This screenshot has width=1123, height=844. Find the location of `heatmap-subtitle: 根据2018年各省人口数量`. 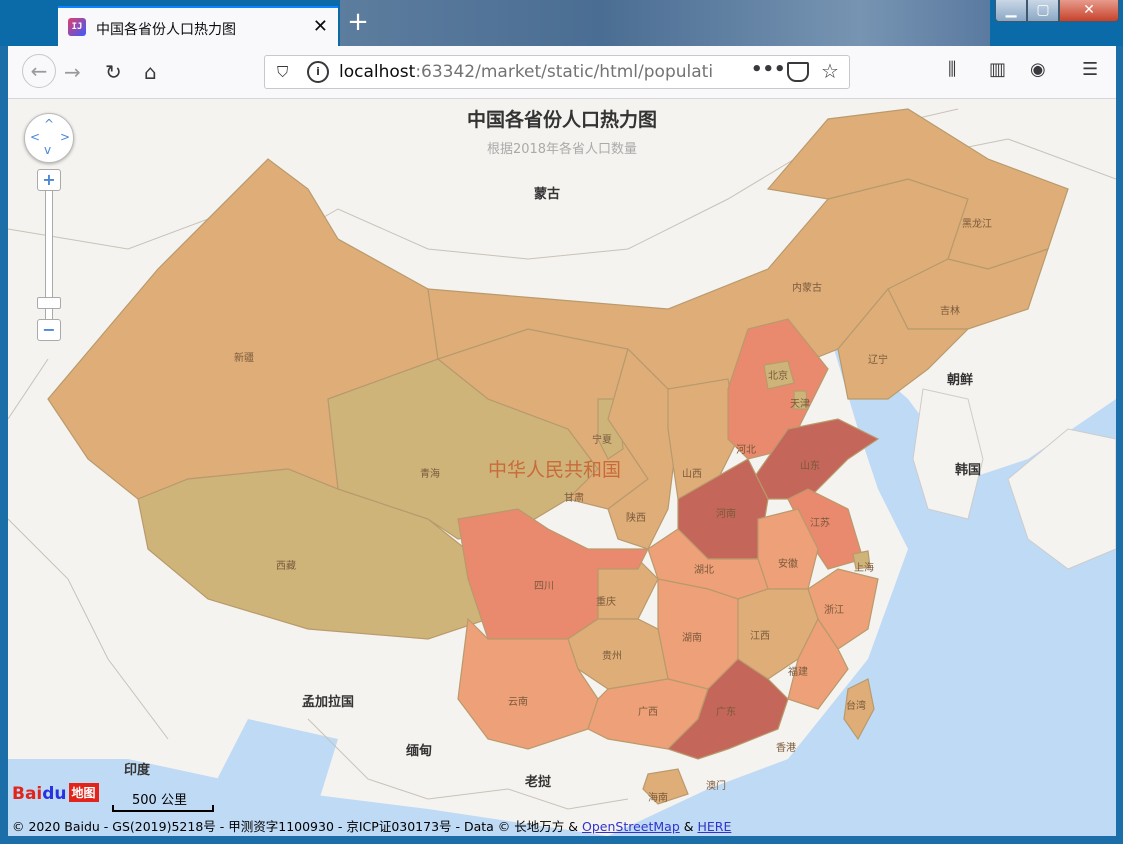

heatmap-subtitle: 根据2018年各省人口数量 is located at coordinates (562, 149).